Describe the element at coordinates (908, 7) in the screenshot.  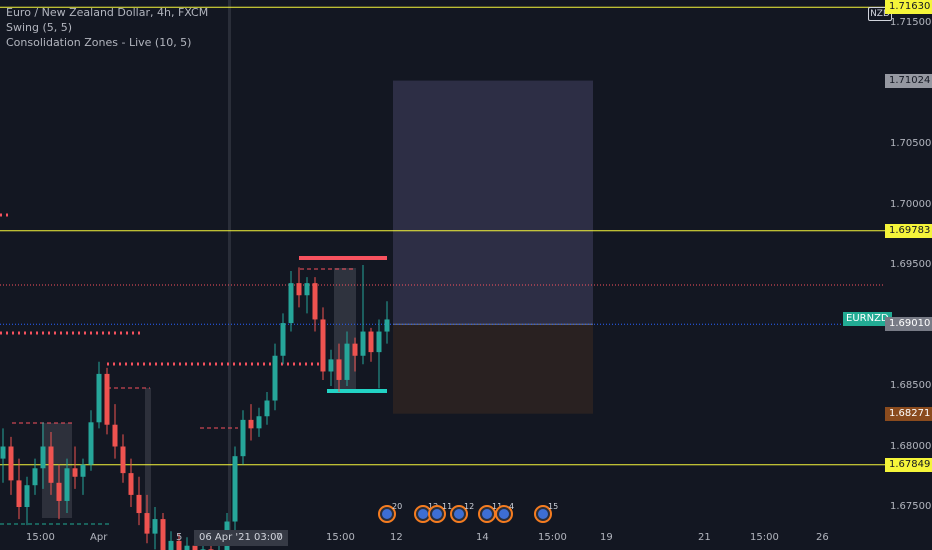
I see `price-label: 1.71630` at that location.